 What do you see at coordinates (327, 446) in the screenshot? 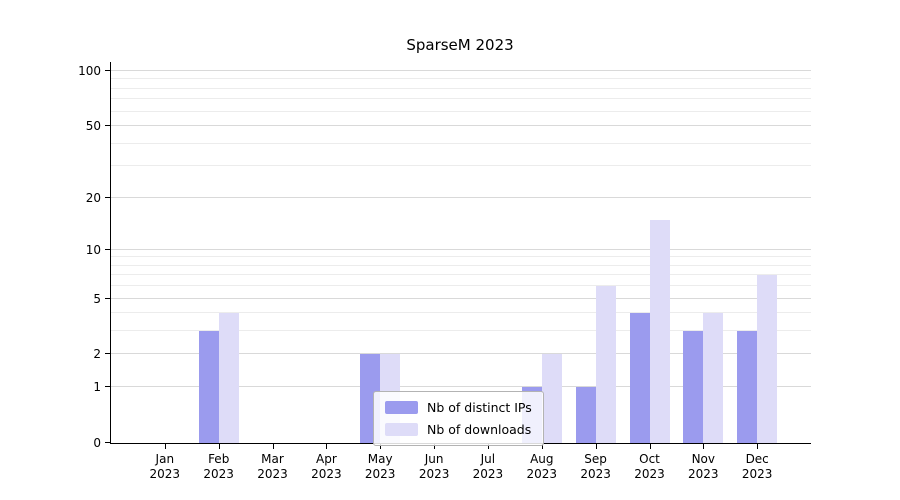
I see `xtick-mark-apr` at bounding box center [327, 446].